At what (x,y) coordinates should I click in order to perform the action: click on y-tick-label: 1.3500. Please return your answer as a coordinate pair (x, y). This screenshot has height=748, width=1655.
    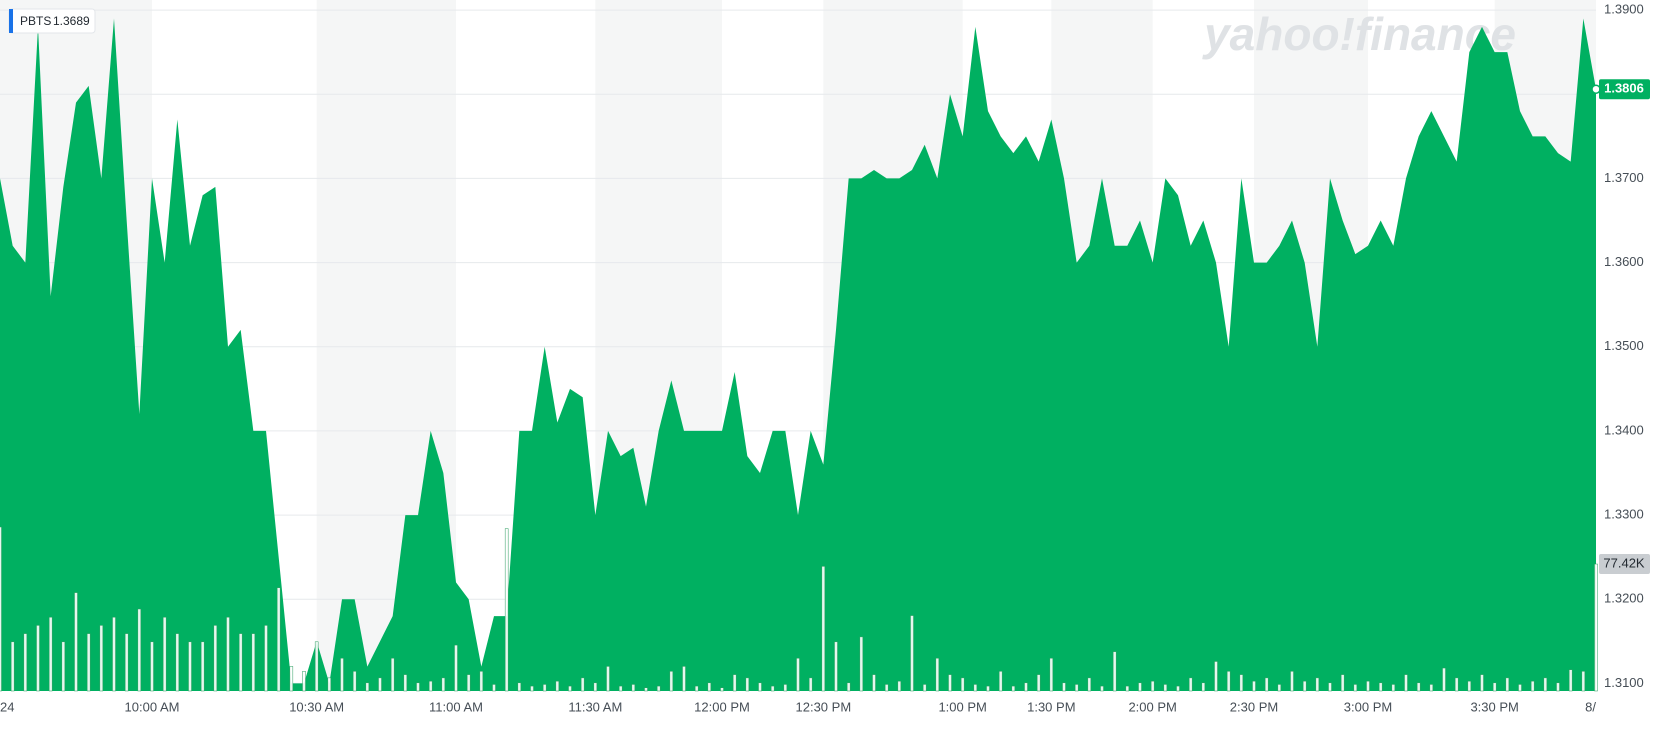
    Looking at the image, I should click on (1624, 345).